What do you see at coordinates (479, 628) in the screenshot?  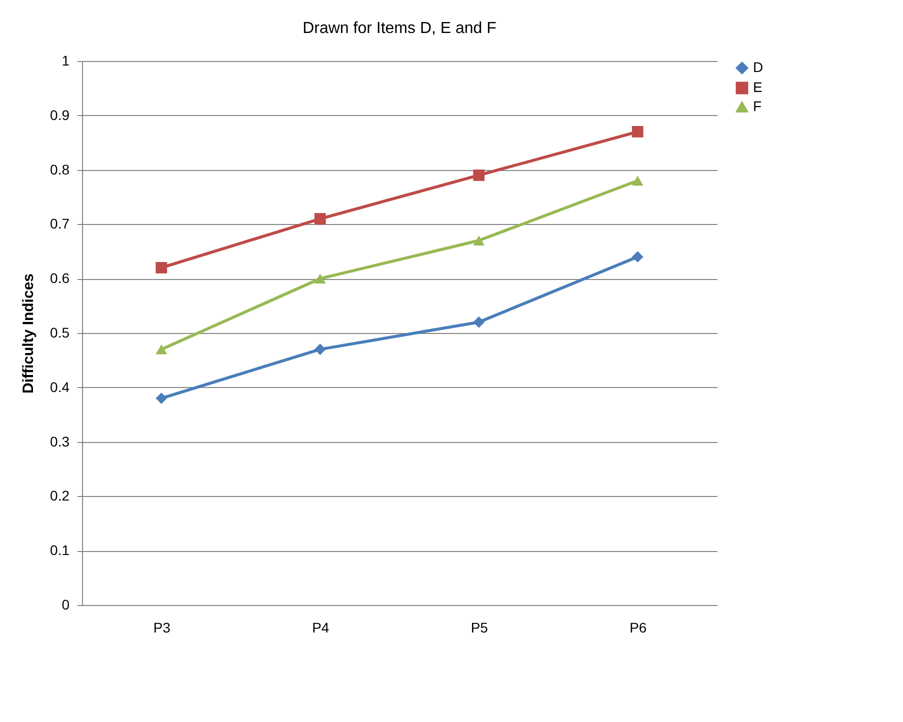 I see `x-tick-label: P5` at bounding box center [479, 628].